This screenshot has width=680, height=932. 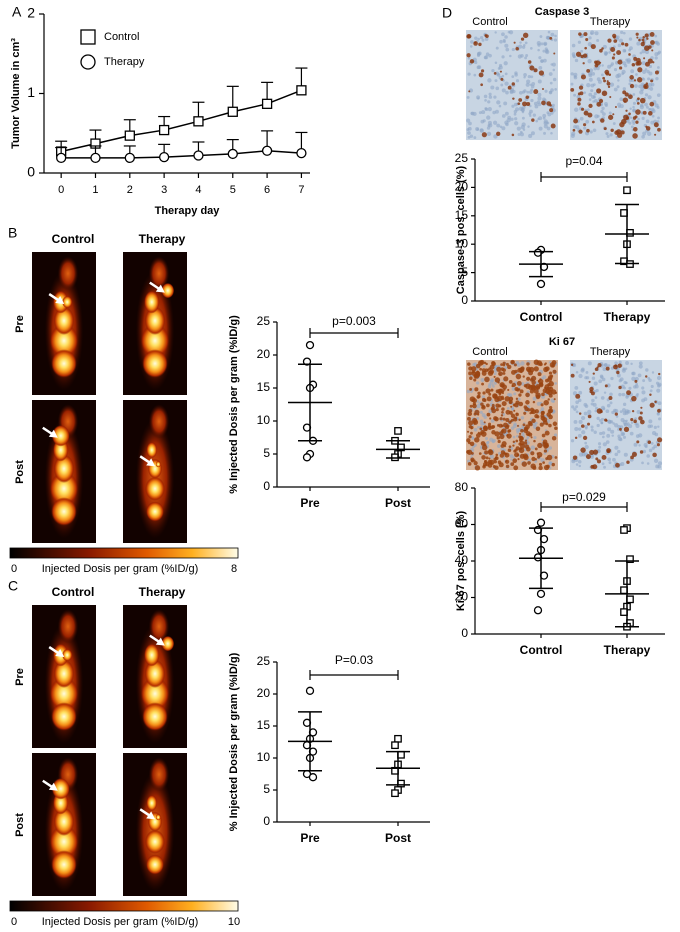 What do you see at coordinates (354, 660) in the screenshot?
I see `p-value: P=0.03` at bounding box center [354, 660].